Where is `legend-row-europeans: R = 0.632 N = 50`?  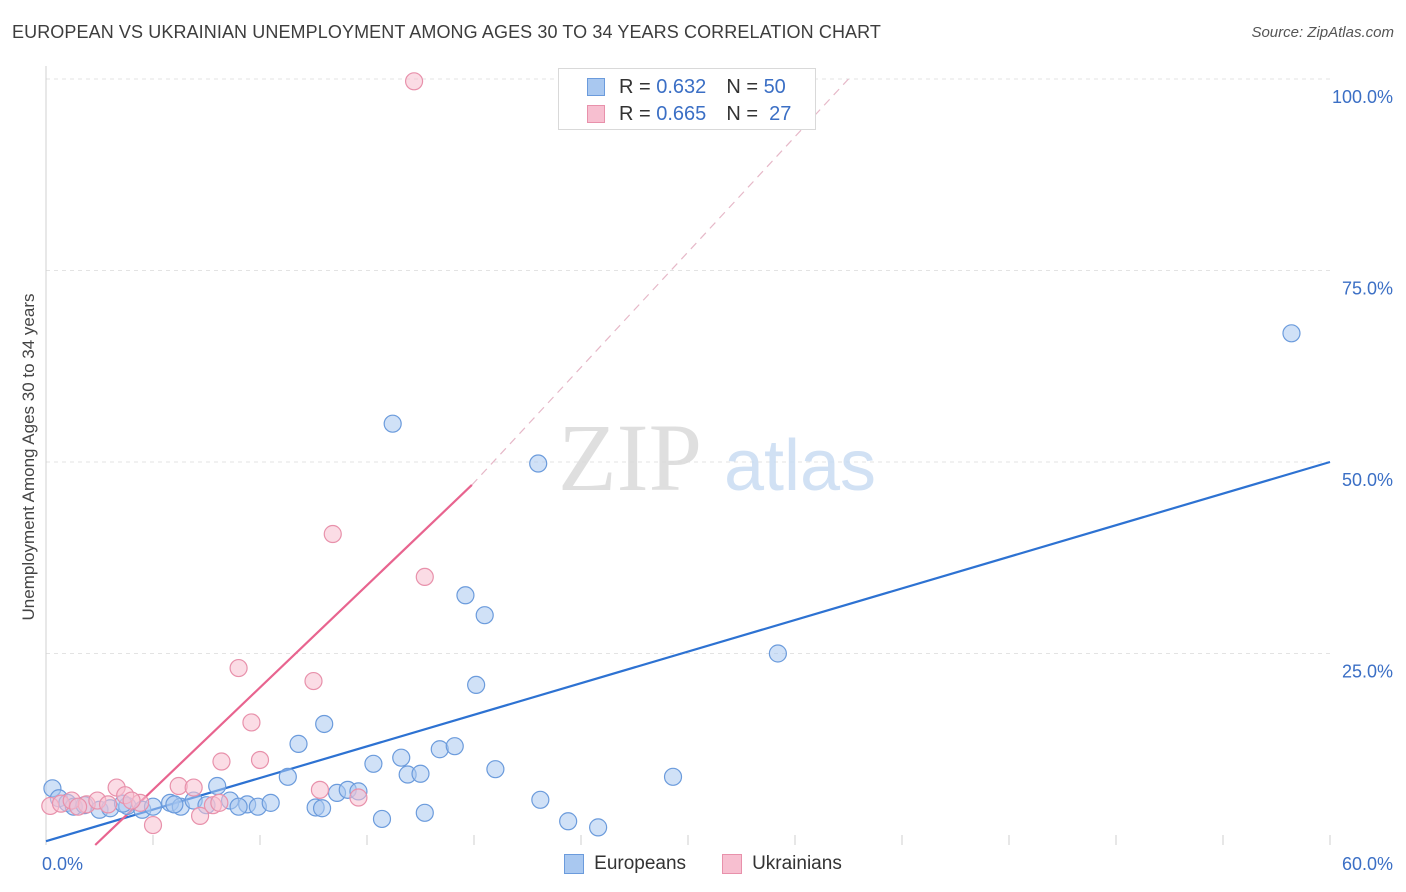
legend-row-europeans: R = 0.632 N = 50 is located at coordinates (686, 87).